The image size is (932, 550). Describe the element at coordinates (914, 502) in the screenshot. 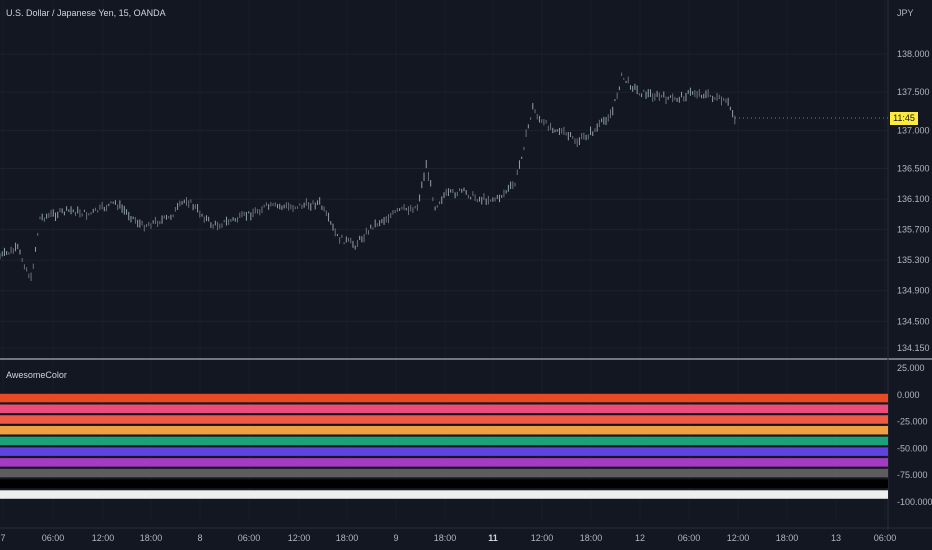

I see `indicator-tick-label: -100.000` at that location.